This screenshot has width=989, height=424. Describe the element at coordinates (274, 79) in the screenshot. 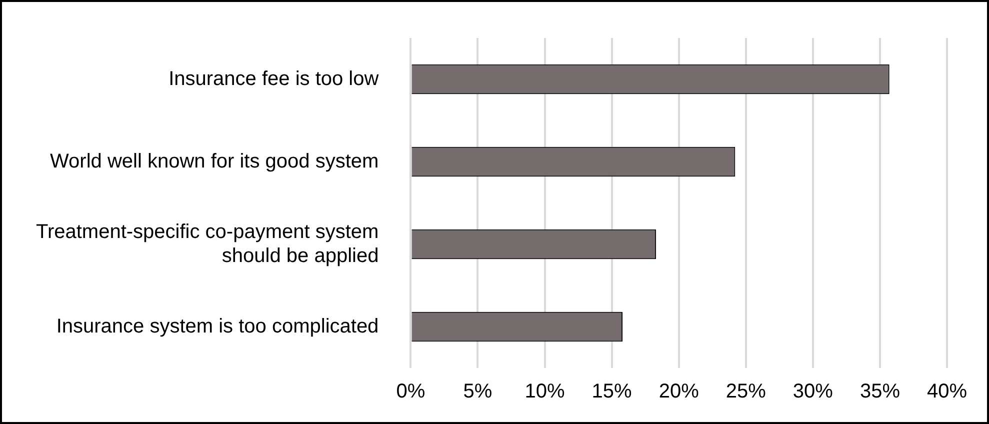

I see `y-tick-label: Insurance fee is too low` at that location.